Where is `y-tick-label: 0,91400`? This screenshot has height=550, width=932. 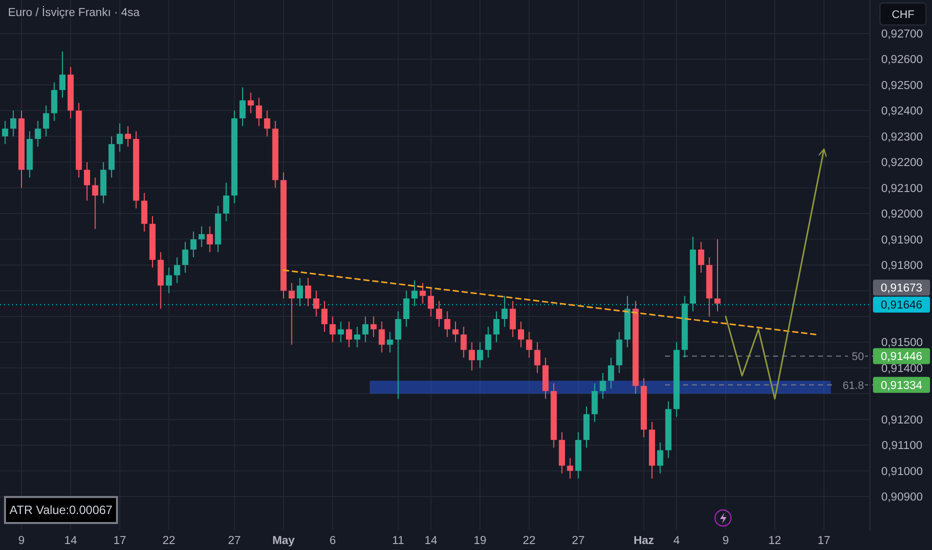
y-tick-label: 0,91400 is located at coordinates (902, 368).